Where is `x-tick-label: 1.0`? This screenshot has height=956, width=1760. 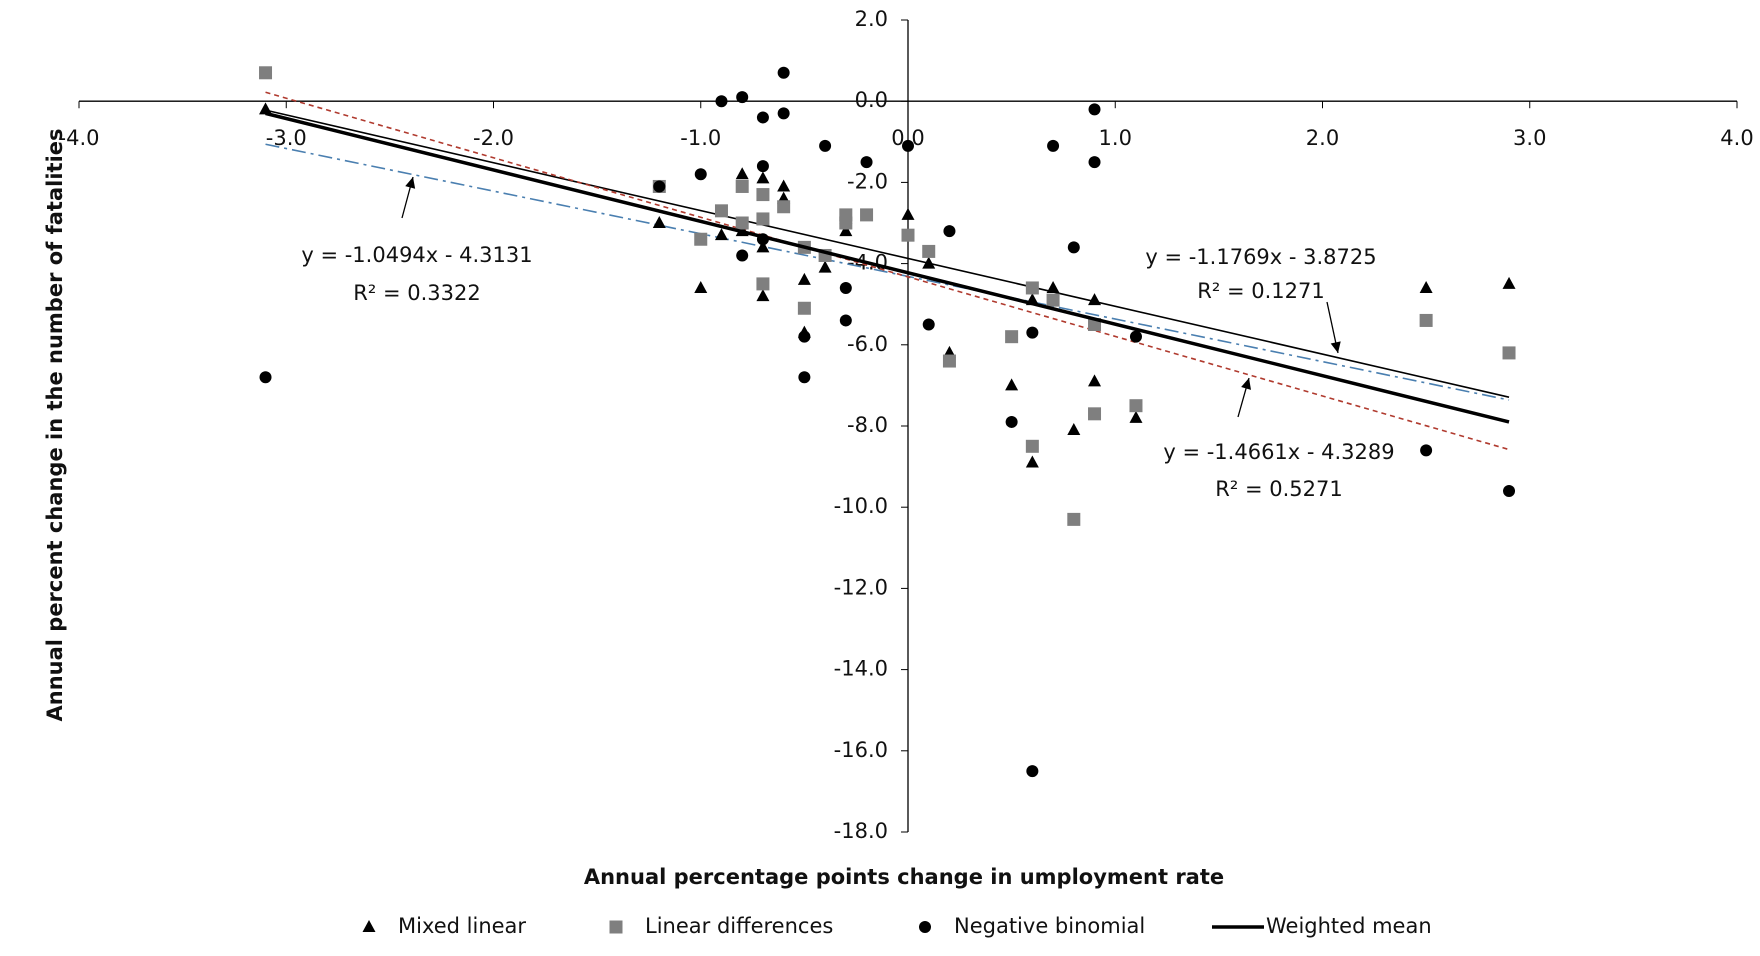
x-tick-label: 1.0 is located at coordinates (1115, 138).